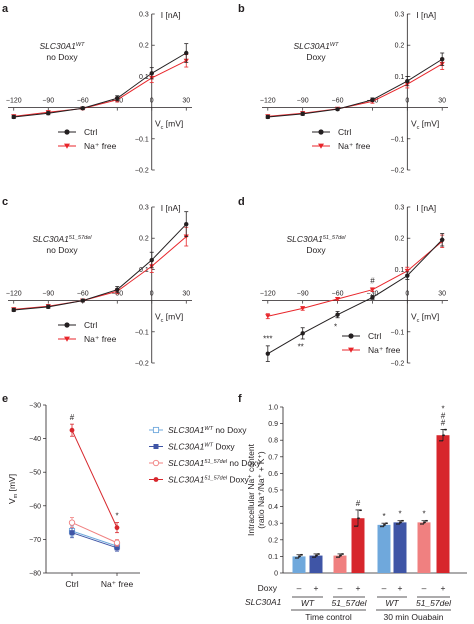  I want to click on y-tick-label: 1.0, so click(273, 408).